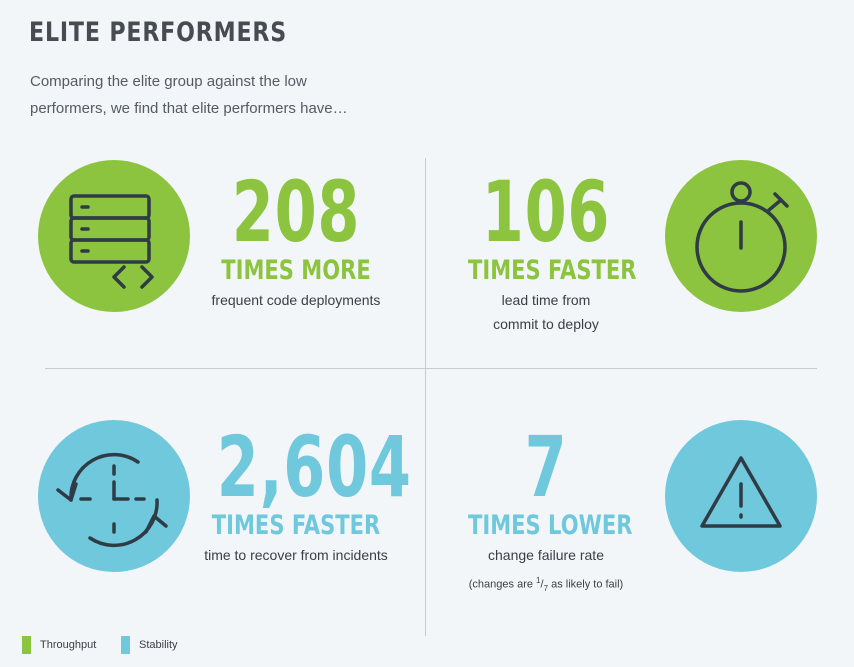  I want to click on stat-unit: TIMES MORE, so click(296, 270).